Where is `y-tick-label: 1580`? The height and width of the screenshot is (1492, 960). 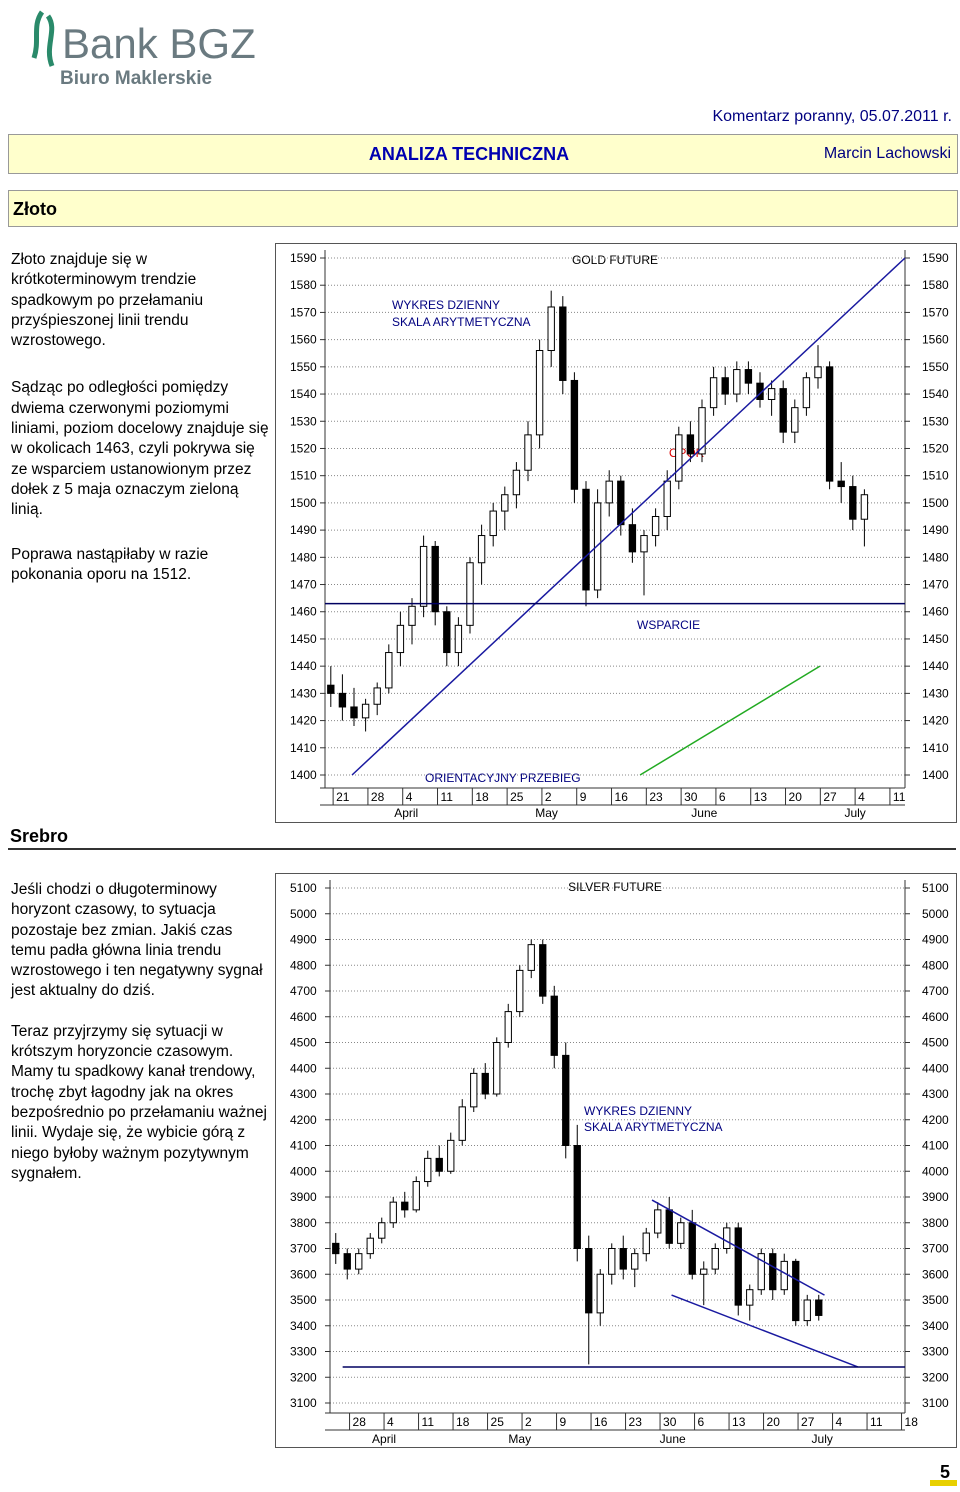
y-tick-label: 1580 is located at coordinates (303, 285).